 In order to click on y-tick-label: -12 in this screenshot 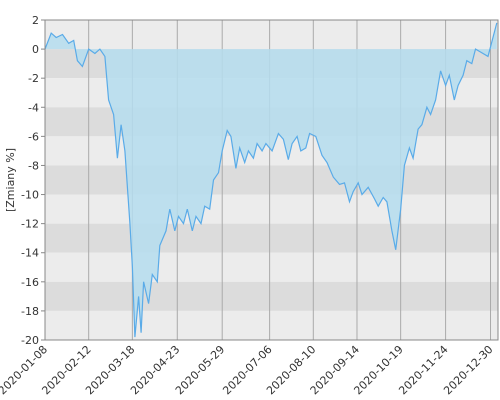, I will do `click(30, 224)`.